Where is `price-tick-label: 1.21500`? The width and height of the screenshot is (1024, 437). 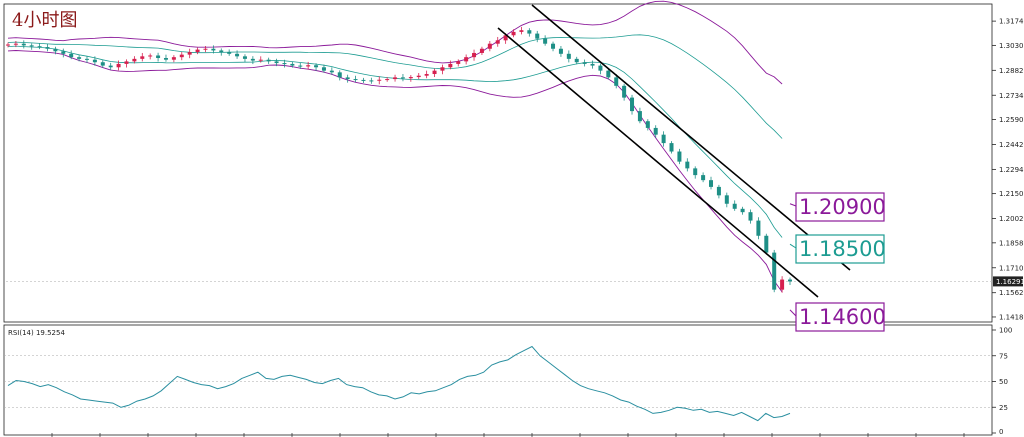 price-tick-label: 1.21500 is located at coordinates (1011, 194).